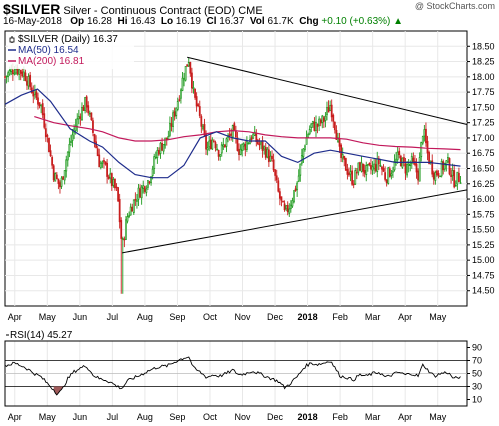  What do you see at coordinates (210, 417) in the screenshot?
I see `x-tick-label: Oct` at bounding box center [210, 417].